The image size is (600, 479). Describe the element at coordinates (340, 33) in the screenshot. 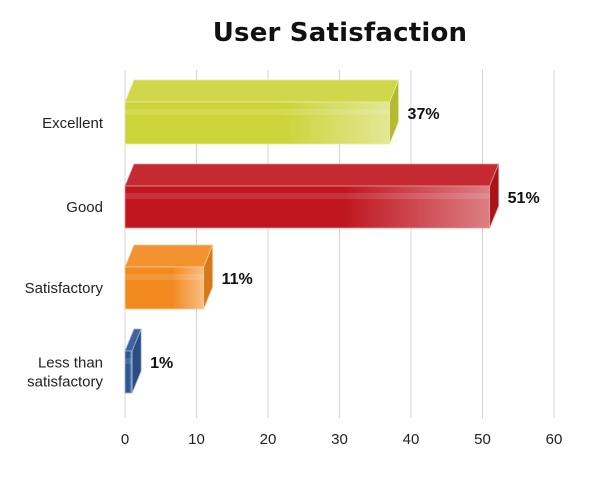

I see `chart-title: User Satisfaction` at that location.